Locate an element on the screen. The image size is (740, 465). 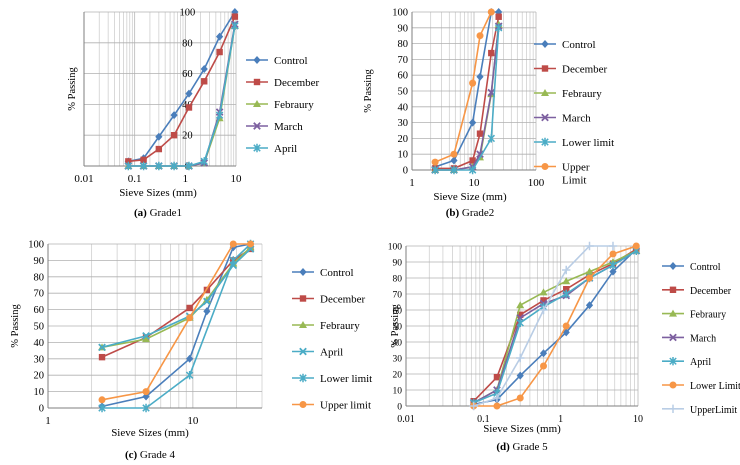
x-axis-title: Sieve Size (mm) is located at coordinates (470, 197).